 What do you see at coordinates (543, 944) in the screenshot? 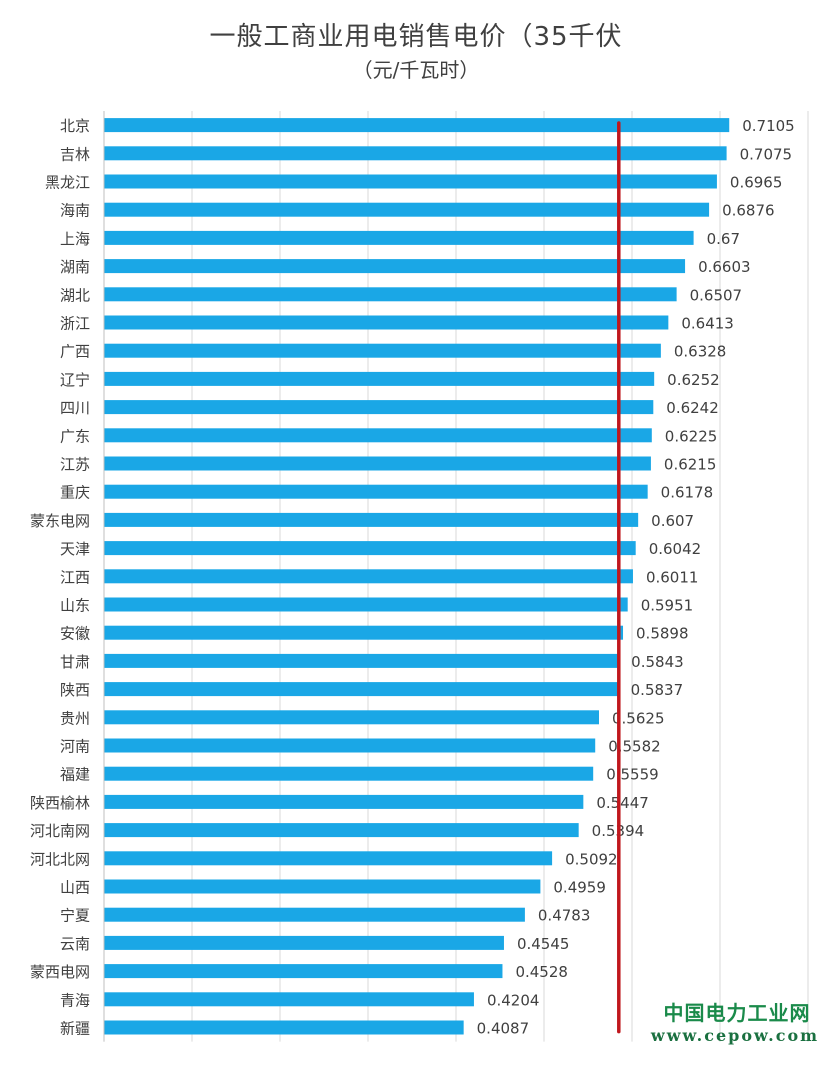
I see `value-label: 0.4545` at bounding box center [543, 944].